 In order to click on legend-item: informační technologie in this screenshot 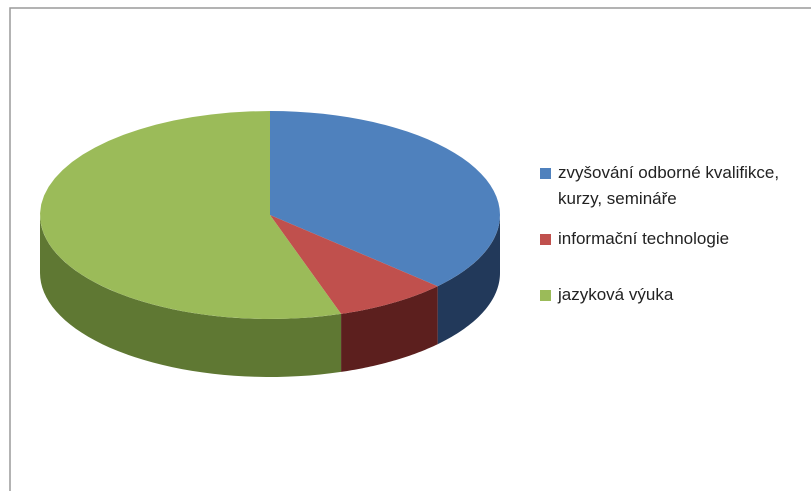, I will do `click(670, 239)`.